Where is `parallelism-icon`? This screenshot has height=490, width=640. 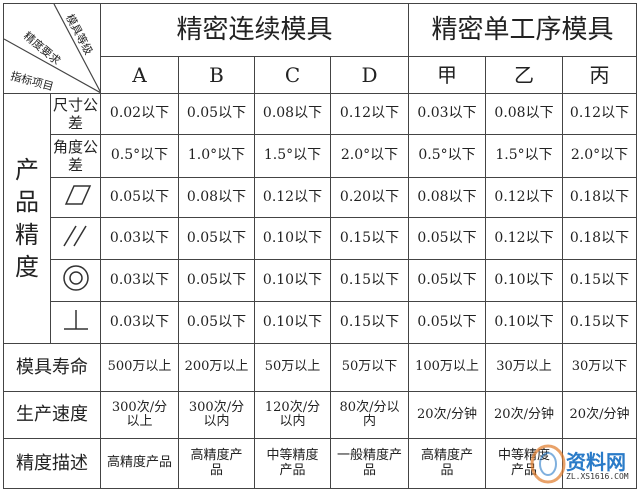 parallelism-icon is located at coordinates (75, 238).